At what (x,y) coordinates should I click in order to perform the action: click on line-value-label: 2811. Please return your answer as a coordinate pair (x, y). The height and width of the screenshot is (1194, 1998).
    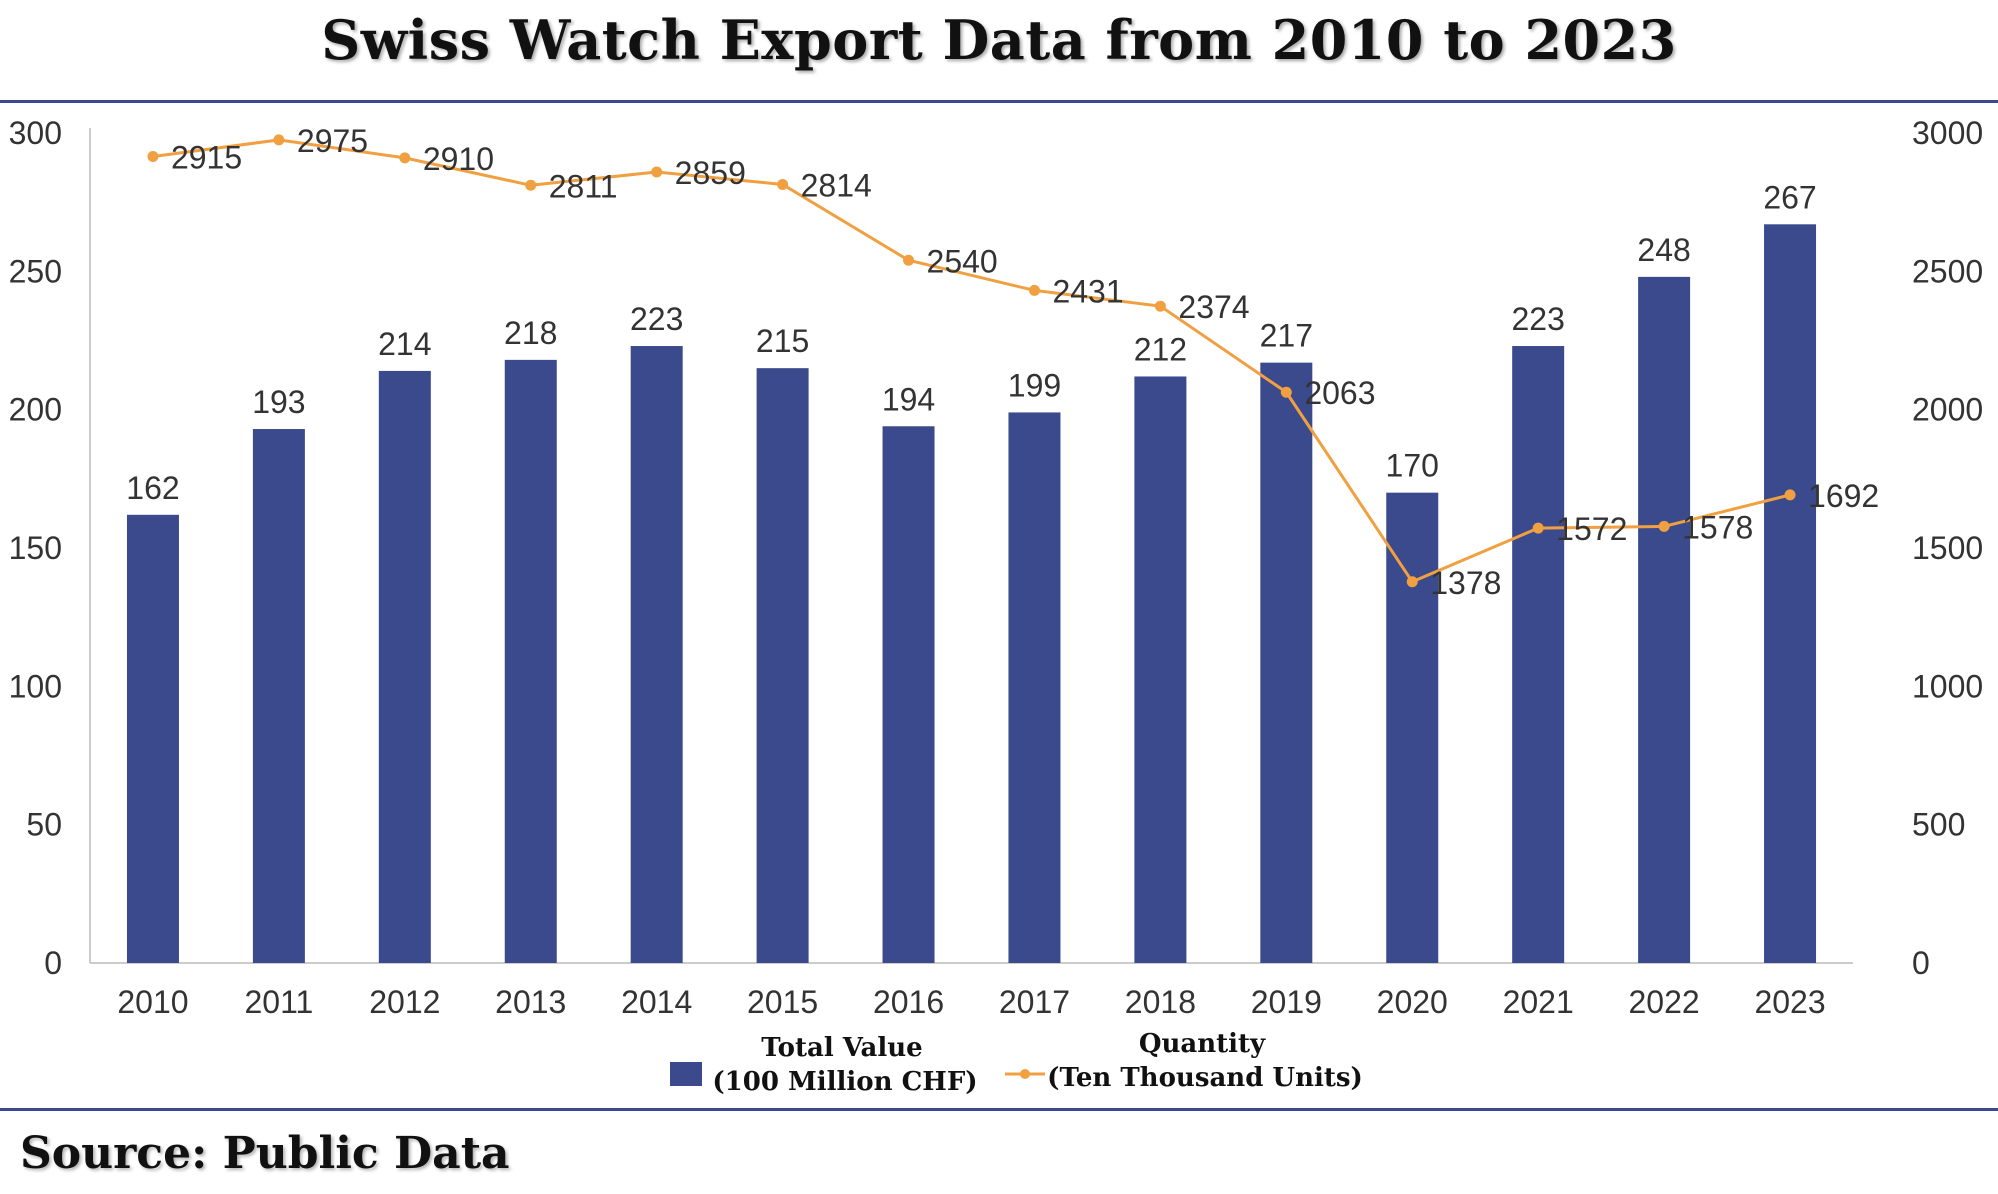
    Looking at the image, I should click on (583, 186).